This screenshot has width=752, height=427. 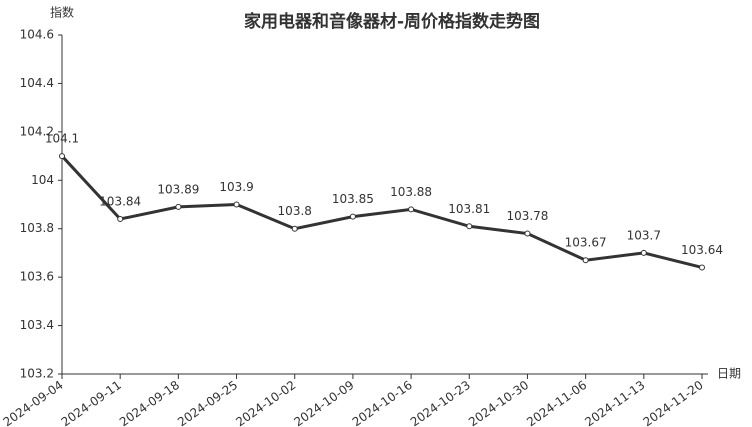 What do you see at coordinates (614, 402) in the screenshot?
I see `x-tick-label: 2024-11-13` at bounding box center [614, 402].